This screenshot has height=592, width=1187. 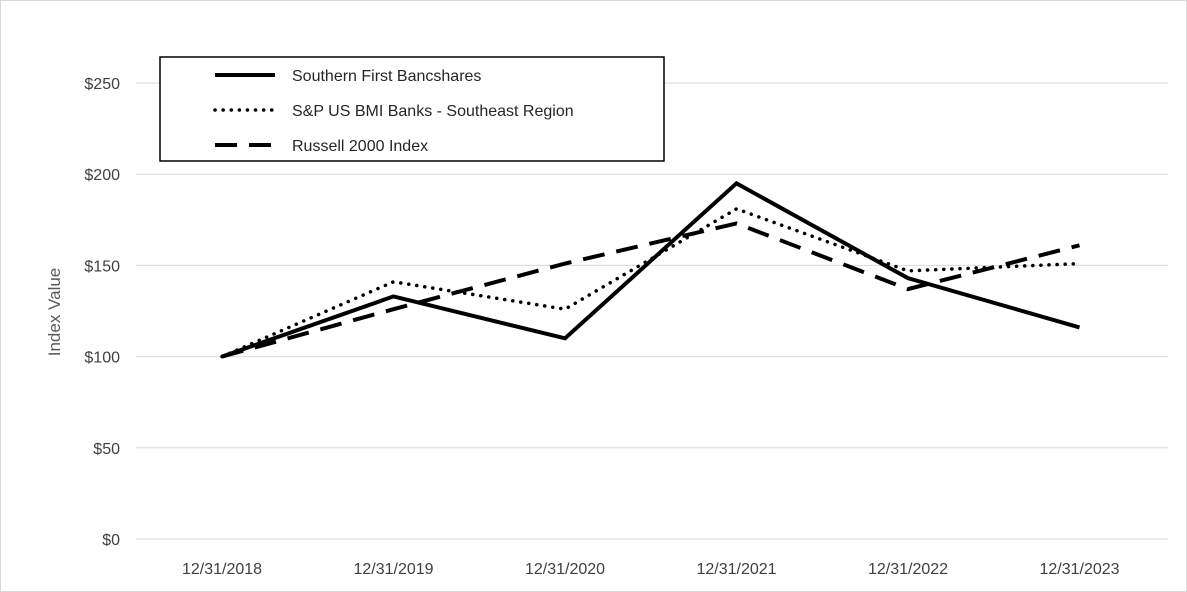 What do you see at coordinates (908, 569) in the screenshot?
I see `x-tick-label: 12/31/2022` at bounding box center [908, 569].